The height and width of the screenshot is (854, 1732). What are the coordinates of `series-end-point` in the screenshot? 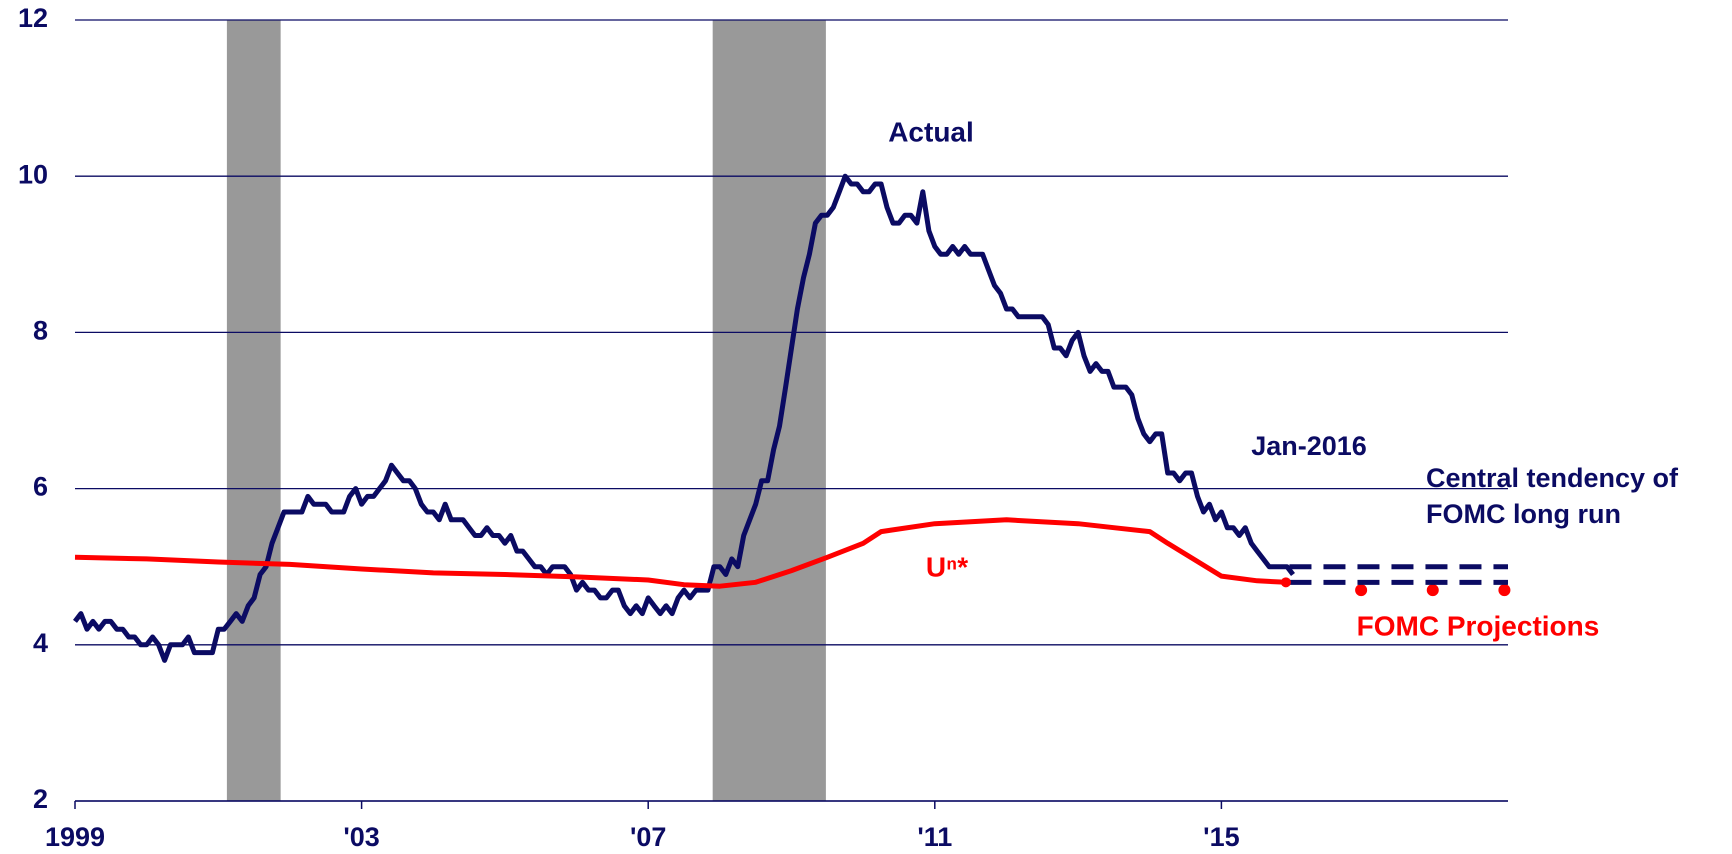 It's located at (1285, 582).